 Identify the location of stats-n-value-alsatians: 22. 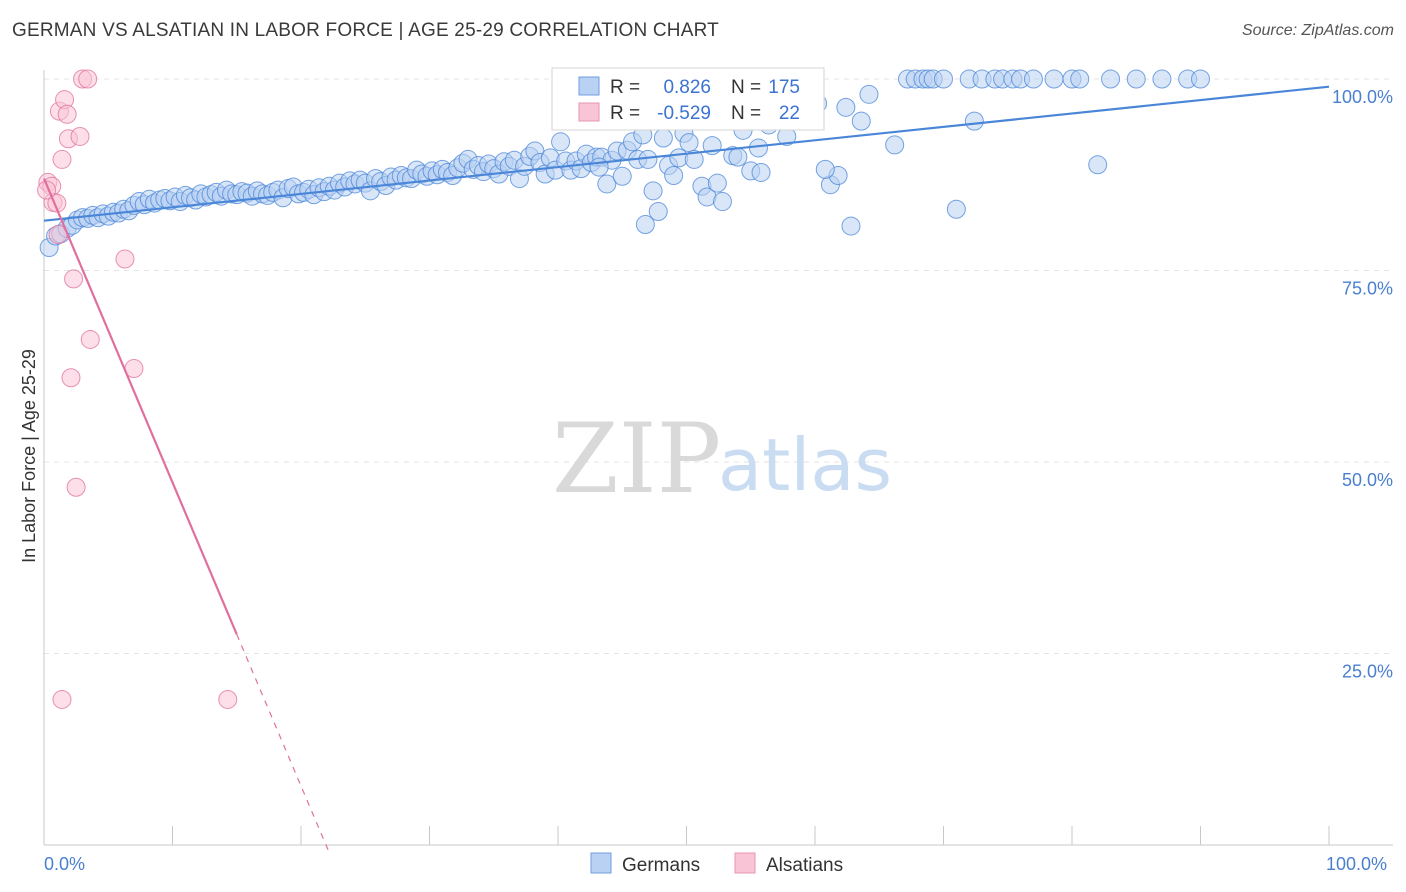
(789, 113).